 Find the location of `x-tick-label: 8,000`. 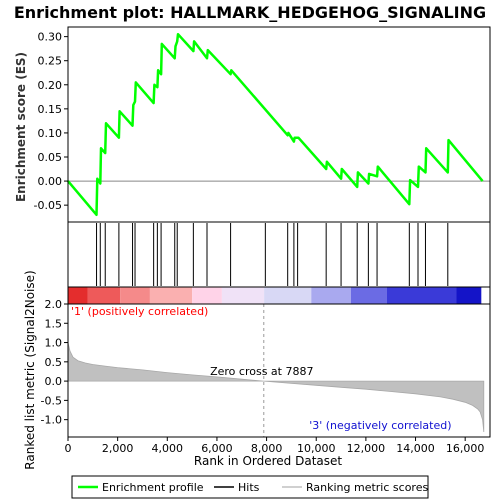

x-tick-label: 8,000 is located at coordinates (267, 448).